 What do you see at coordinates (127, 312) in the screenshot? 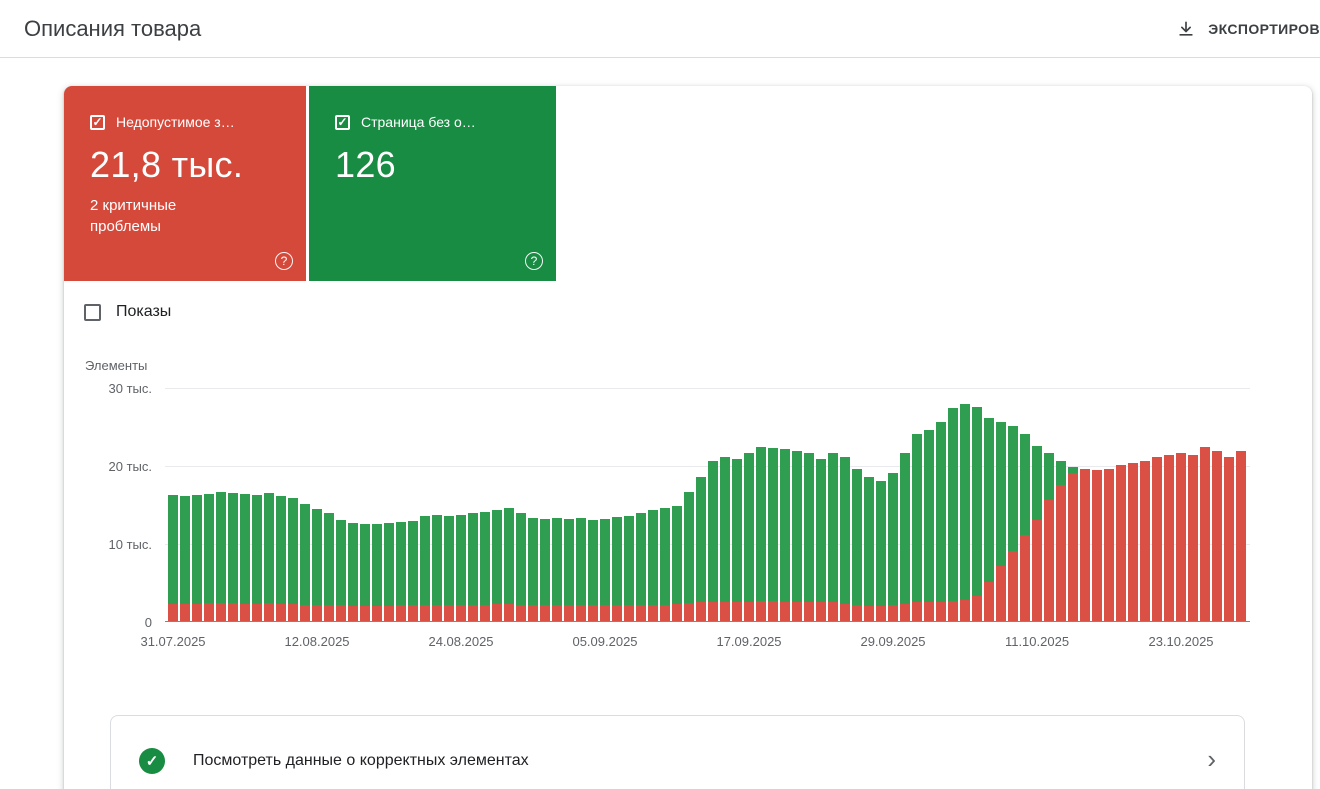
I see `impressions-toggle: Показы` at bounding box center [127, 312].